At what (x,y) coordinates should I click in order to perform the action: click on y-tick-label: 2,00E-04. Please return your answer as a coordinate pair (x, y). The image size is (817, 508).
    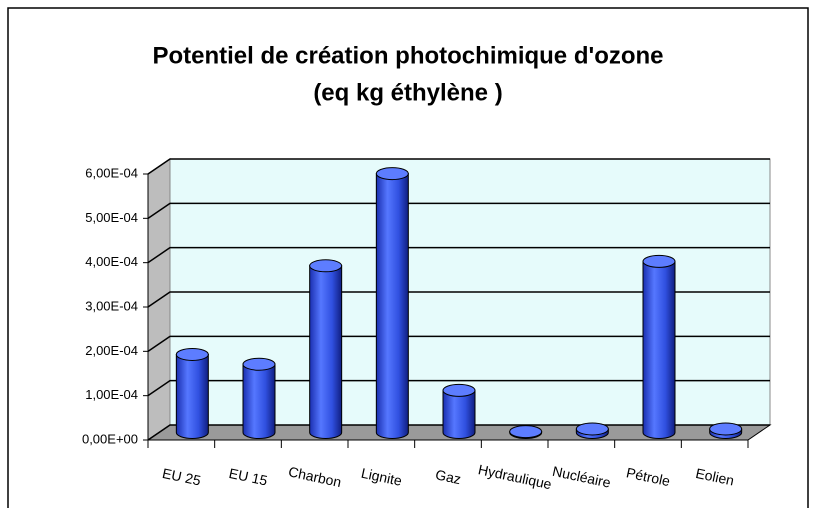
    Looking at the image, I should click on (111, 350).